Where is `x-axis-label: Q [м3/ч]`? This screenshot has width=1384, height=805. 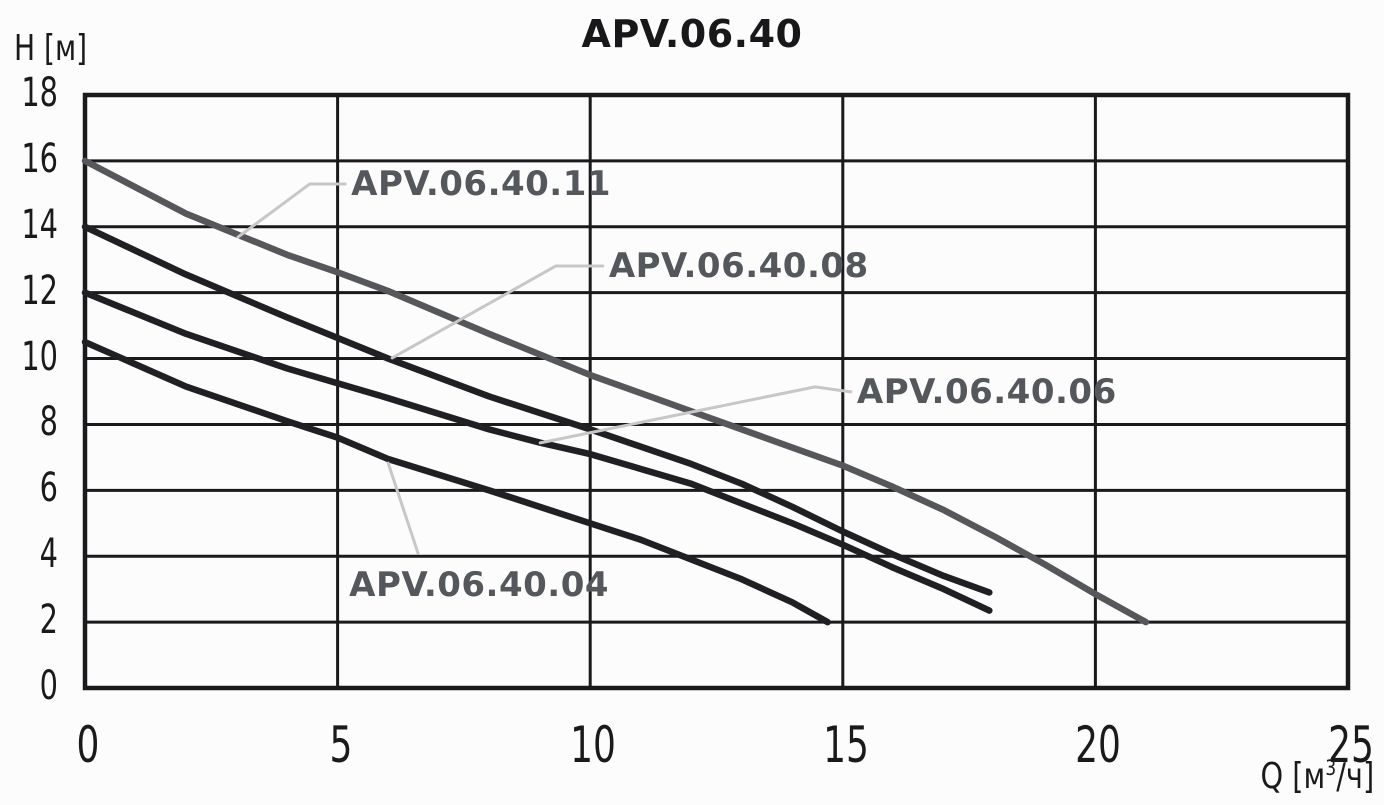
x-axis-label: Q [м3/ч] is located at coordinates (1317, 776).